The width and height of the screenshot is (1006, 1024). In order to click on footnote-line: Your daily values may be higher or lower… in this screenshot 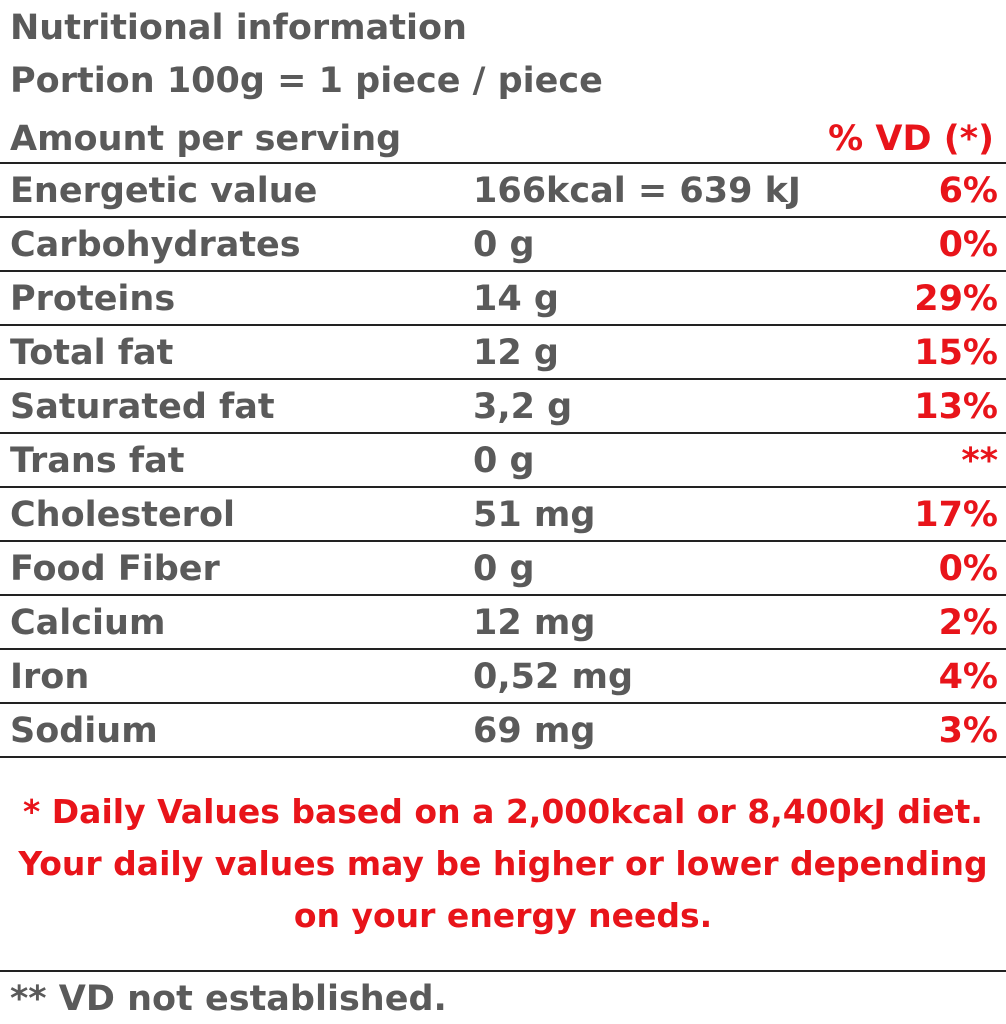, I will do `click(503, 863)`.